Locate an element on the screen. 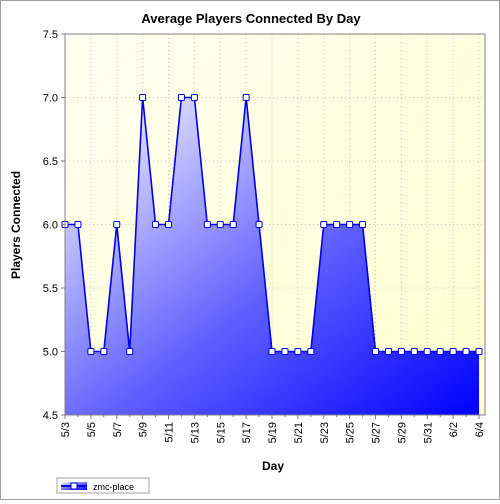  x-tick-label: 5/21 is located at coordinates (299, 432).